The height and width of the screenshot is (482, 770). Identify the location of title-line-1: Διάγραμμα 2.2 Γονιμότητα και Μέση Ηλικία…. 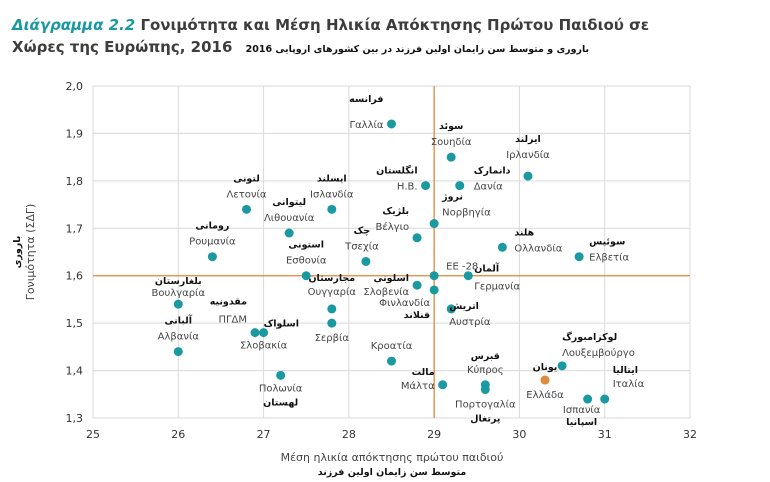
(332, 25).